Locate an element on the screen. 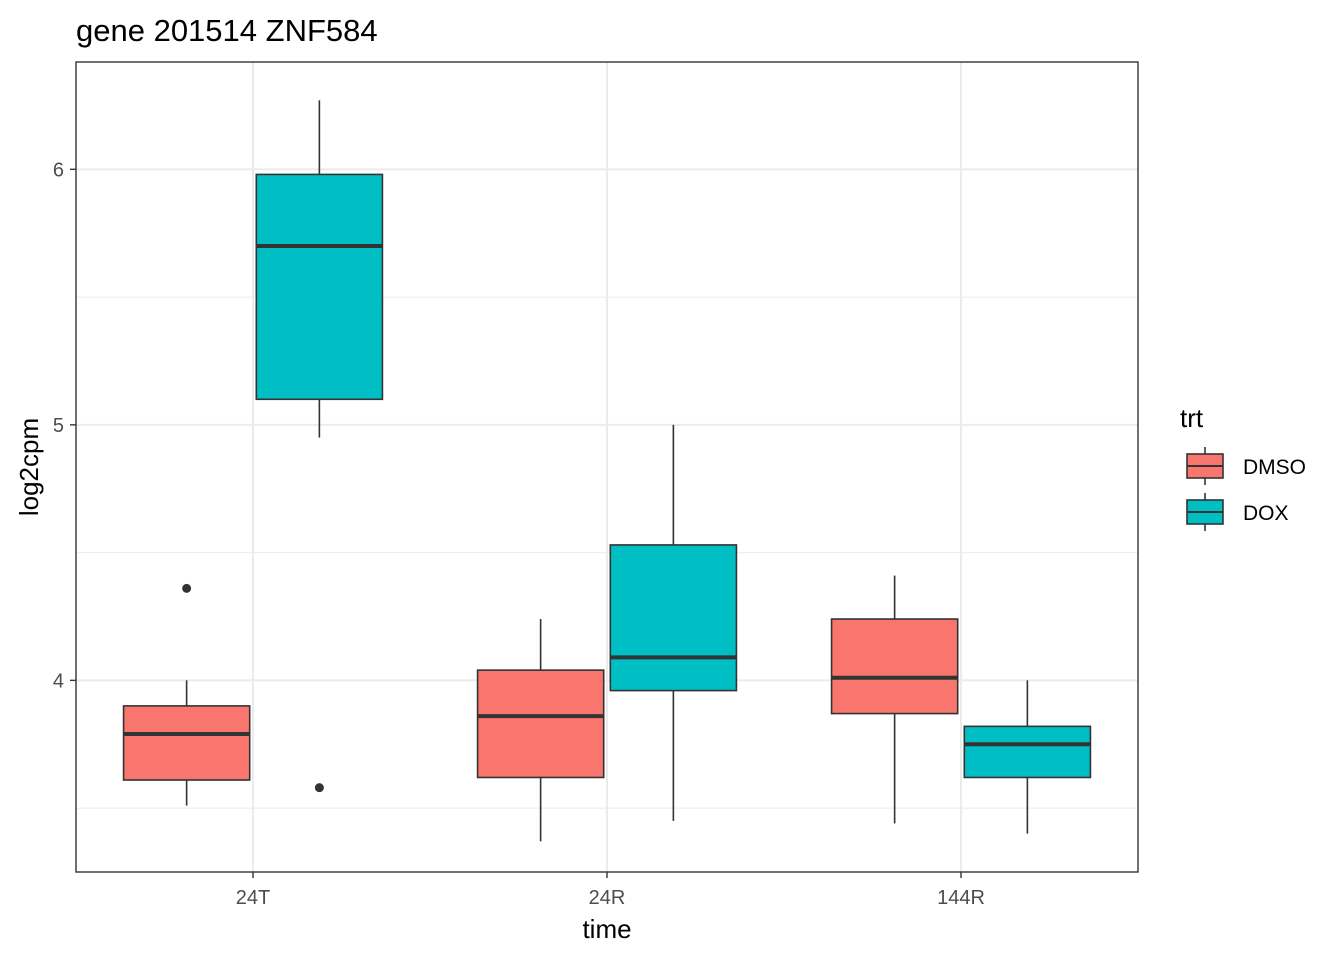 This screenshot has width=1344, height=960. chart-title: gene 201514 ZNF584 is located at coordinates (227, 30).